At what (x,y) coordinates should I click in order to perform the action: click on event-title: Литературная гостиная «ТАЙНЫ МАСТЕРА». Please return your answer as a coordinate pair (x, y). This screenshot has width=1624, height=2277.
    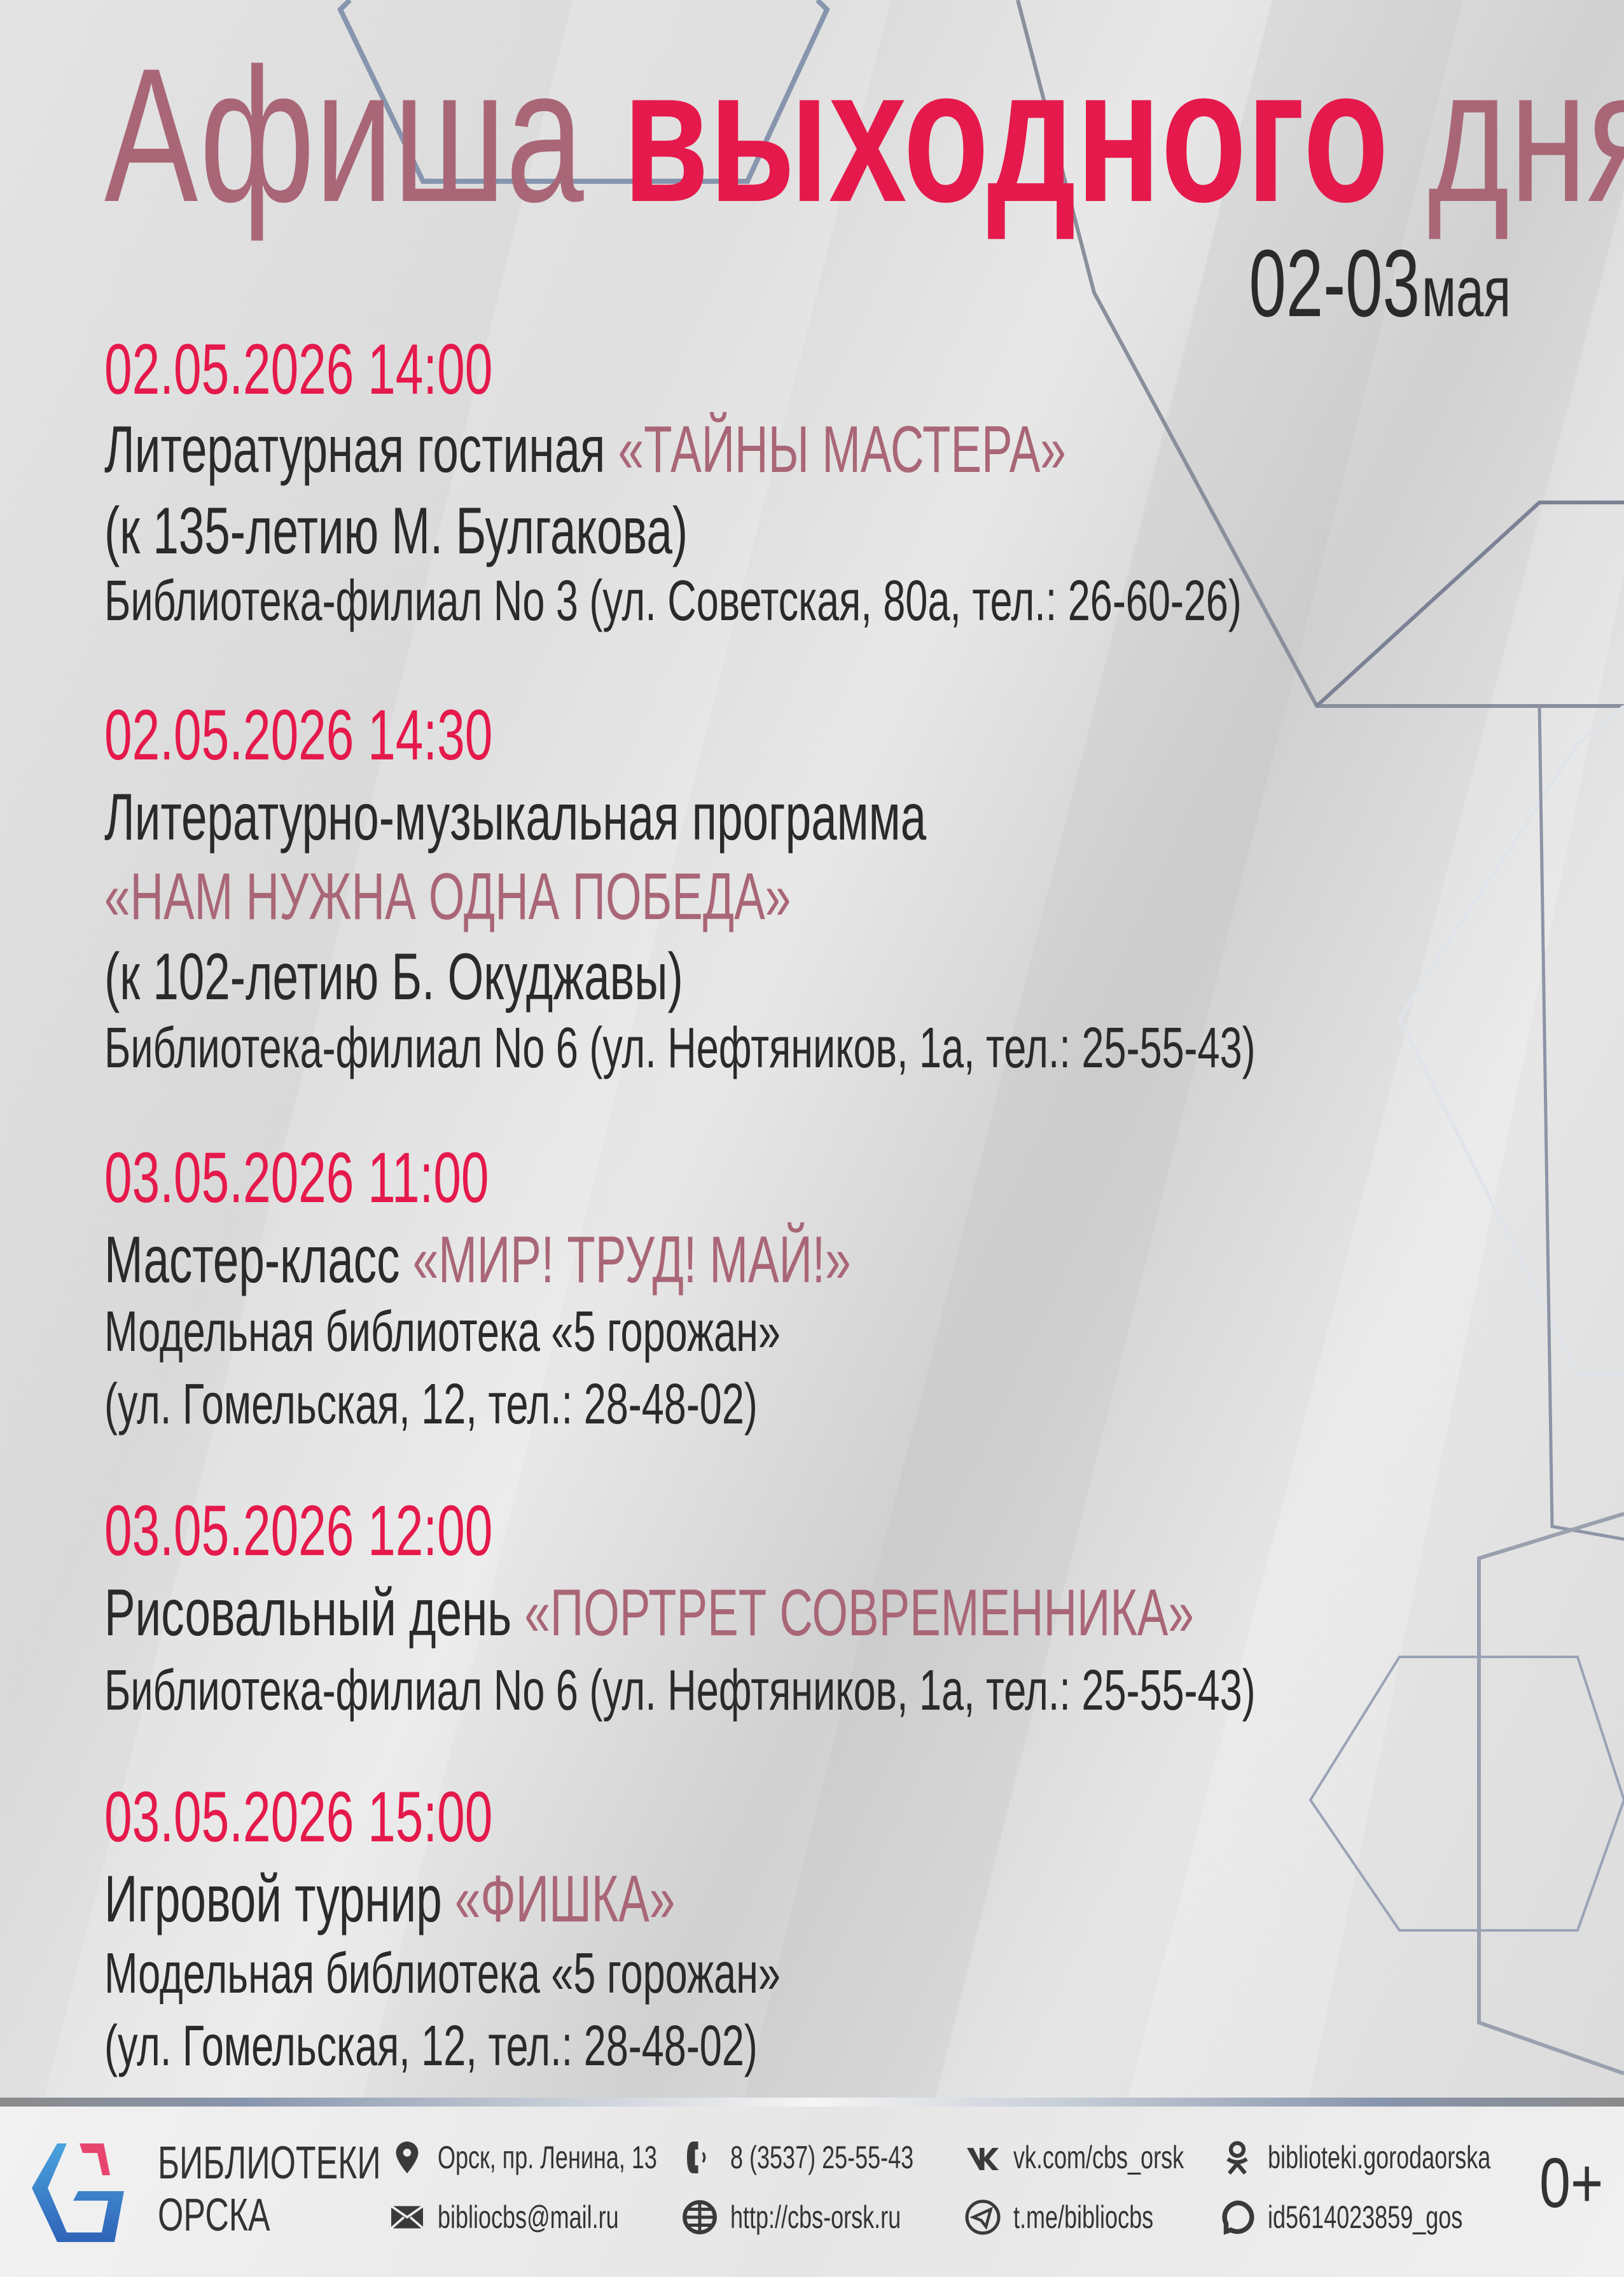
    Looking at the image, I should click on (585, 450).